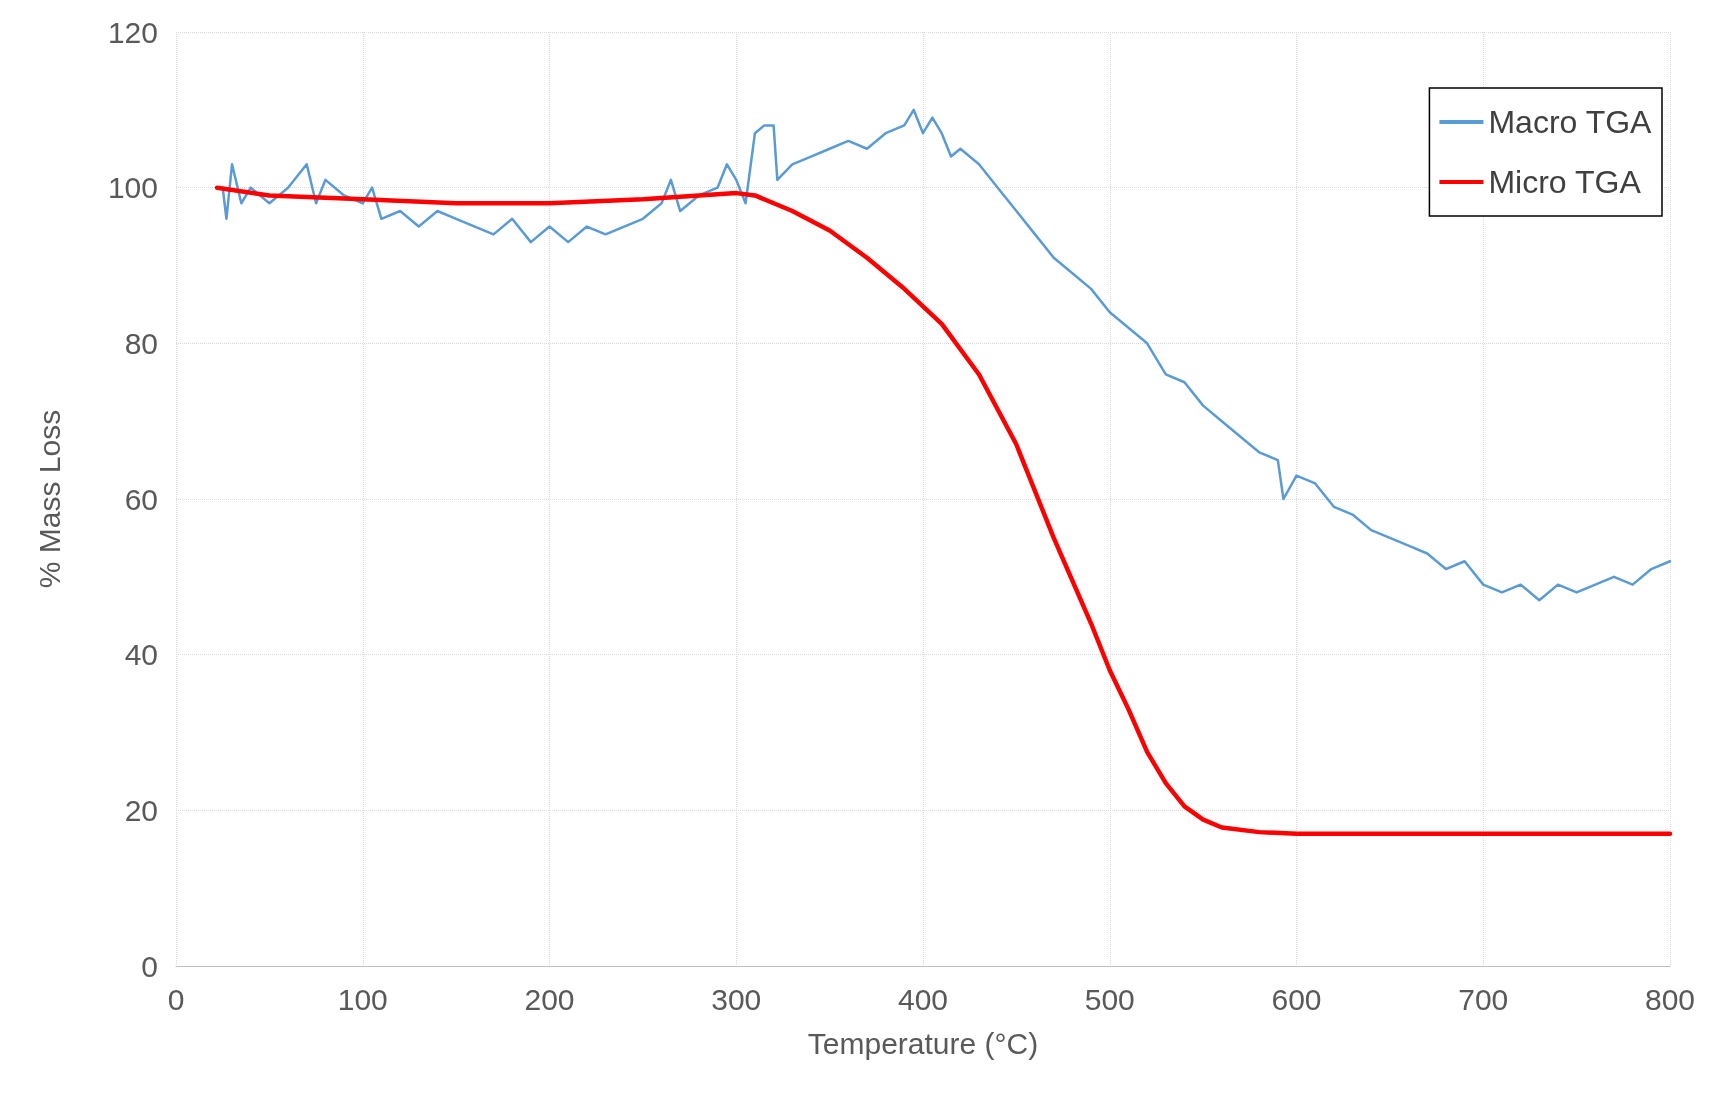  What do you see at coordinates (141, 655) in the screenshot?
I see `y-tick-label: 40` at bounding box center [141, 655].